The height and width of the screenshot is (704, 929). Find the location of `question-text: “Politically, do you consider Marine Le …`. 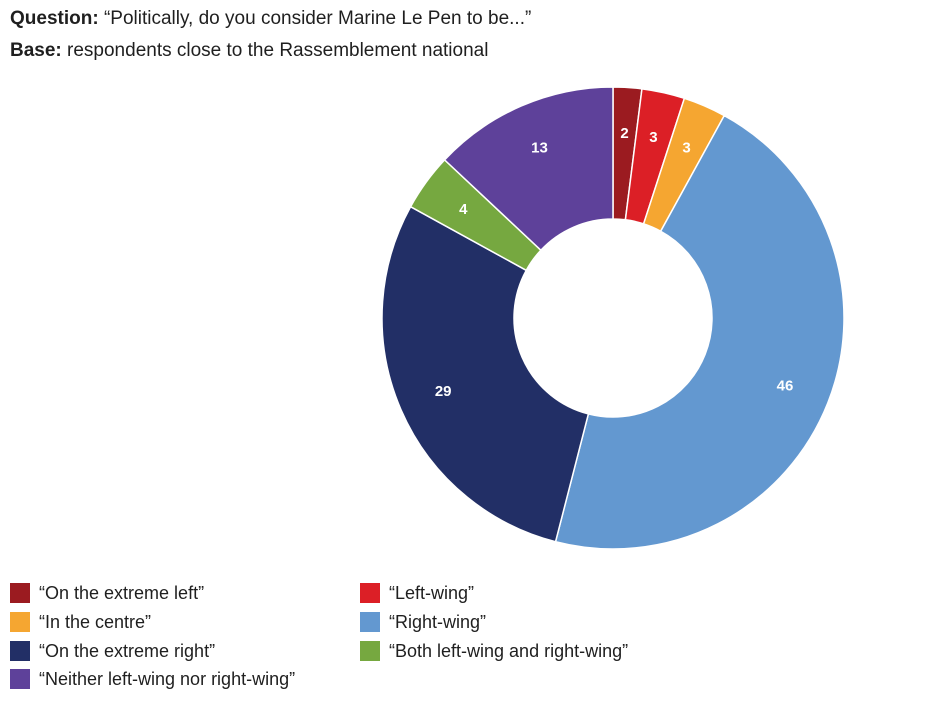

question-text: “Politically, do you consider Marine Le … is located at coordinates (317, 18).